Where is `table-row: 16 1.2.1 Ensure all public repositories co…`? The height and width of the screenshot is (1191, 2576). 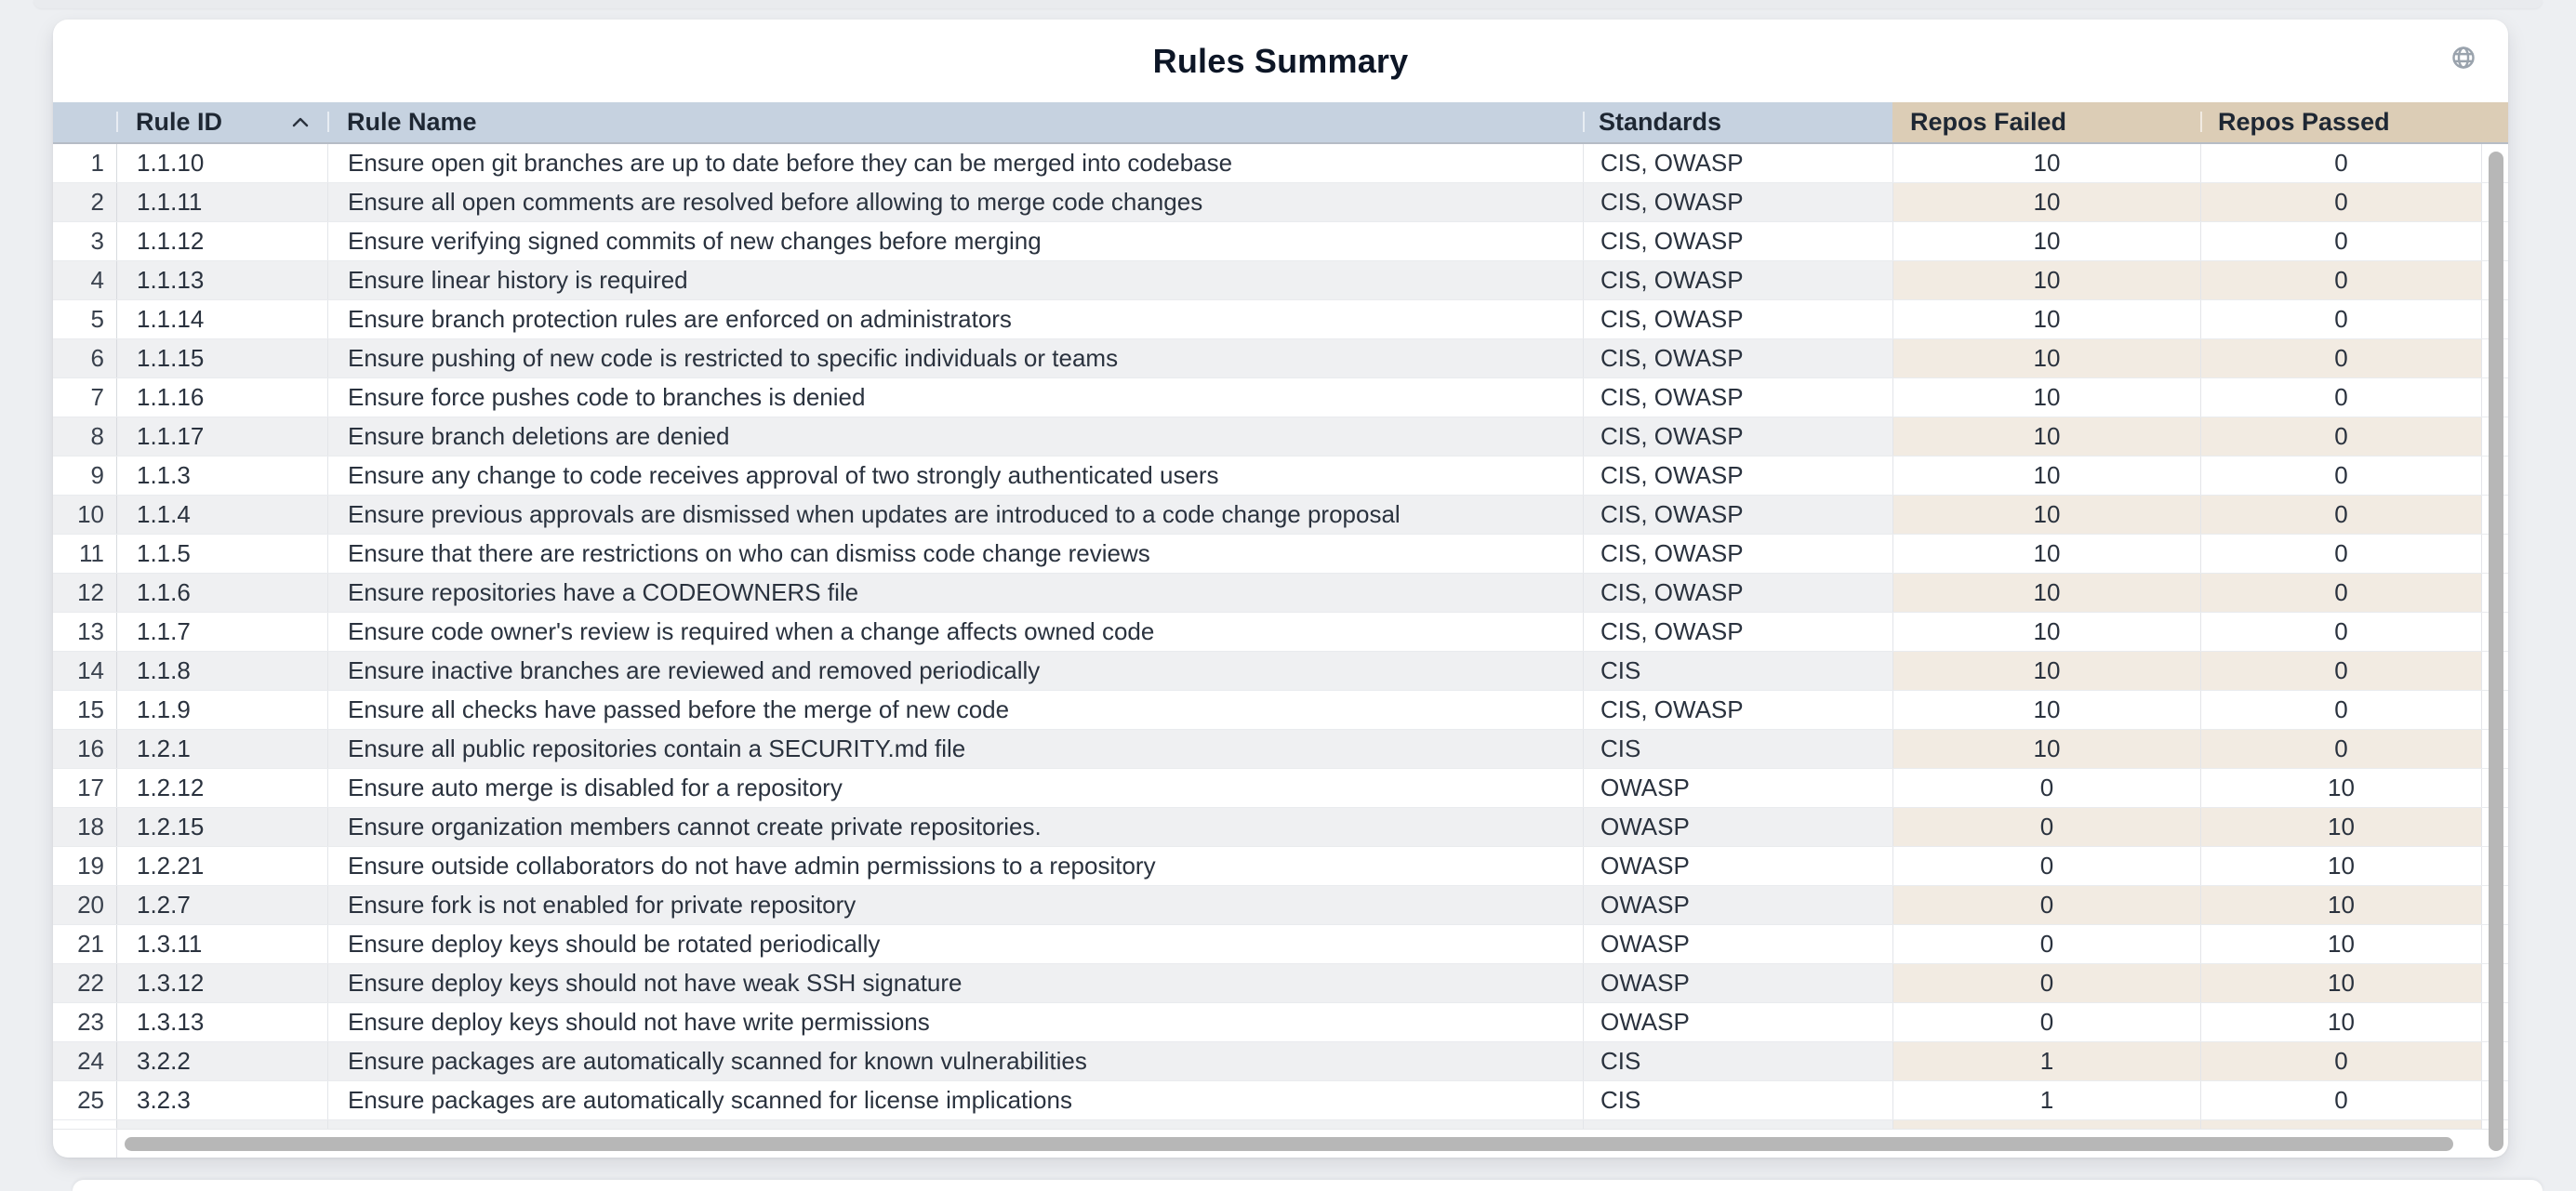 table-row: 16 1.2.1 Ensure all public repositories co… is located at coordinates (1280, 749).